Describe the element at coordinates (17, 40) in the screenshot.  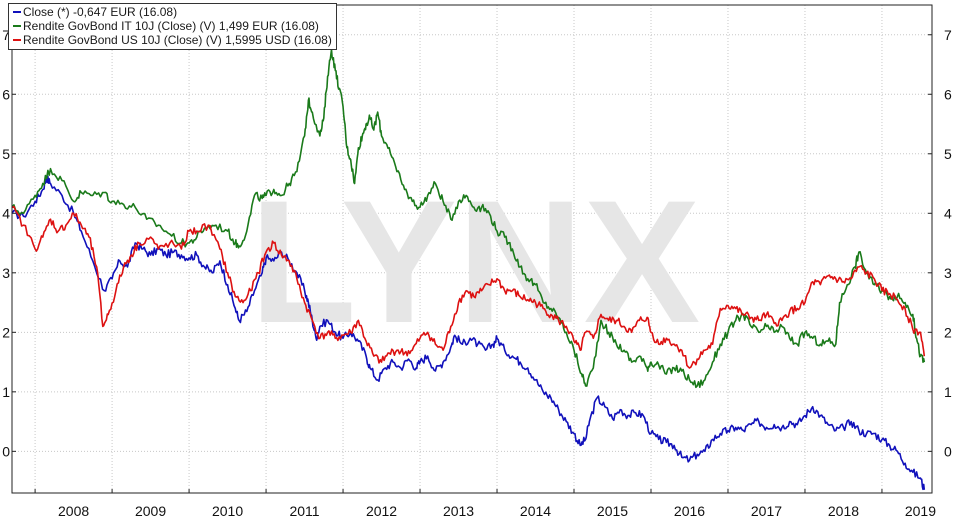
I see `legend-swatch-us` at that location.